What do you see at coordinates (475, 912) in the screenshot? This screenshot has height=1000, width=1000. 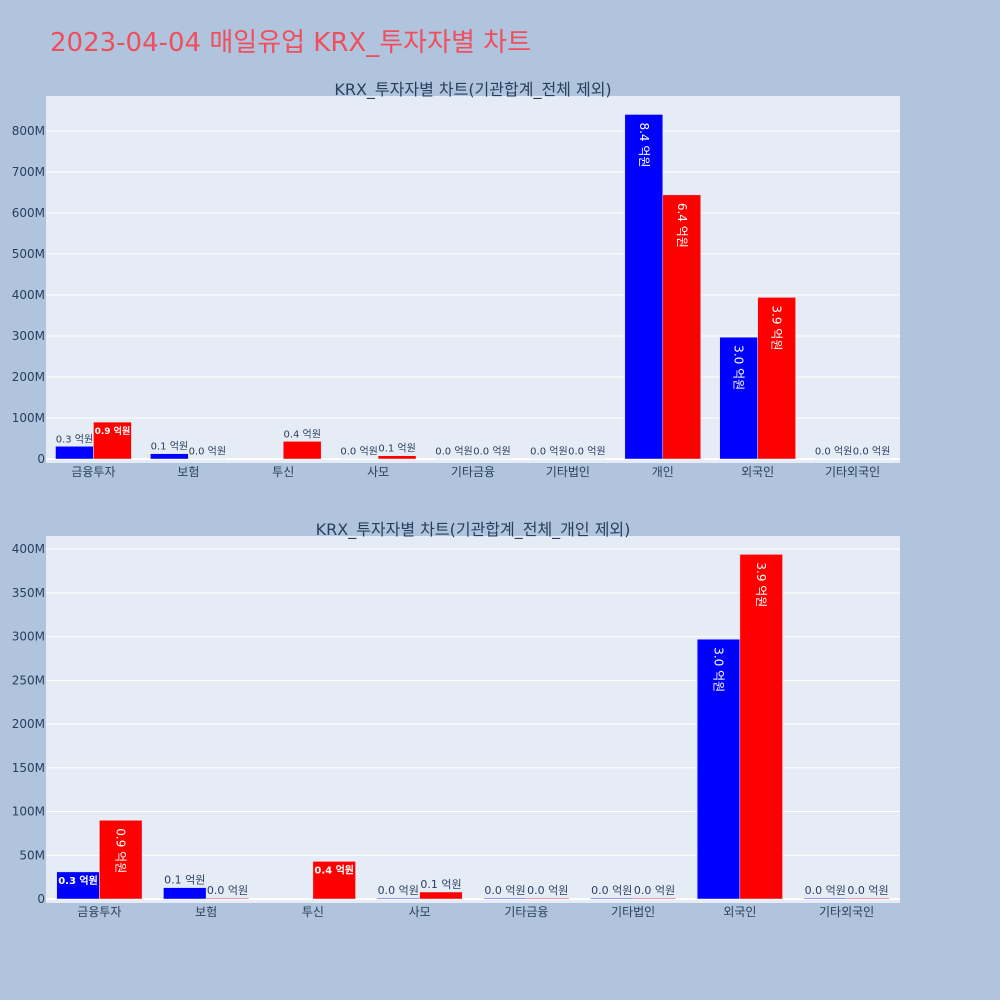 I see `chart-2-x-axis: 금융투자 보험 투신 사모 기타금융 기타법인 외국인 기타외국인` at bounding box center [475, 912].